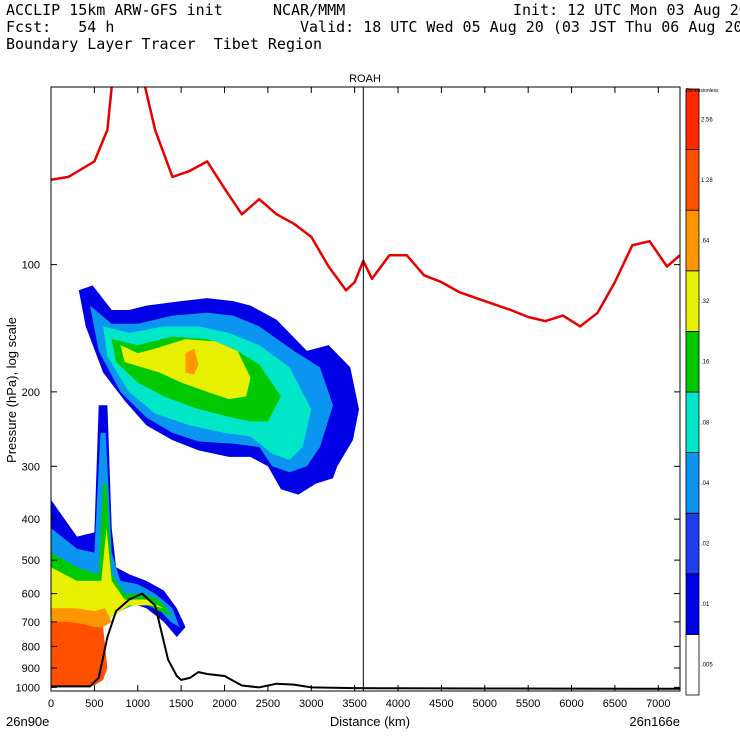 This screenshot has height=740, width=740. Describe the element at coordinates (705, 363) in the screenshot. I see `colorbar-label: .16` at that location.